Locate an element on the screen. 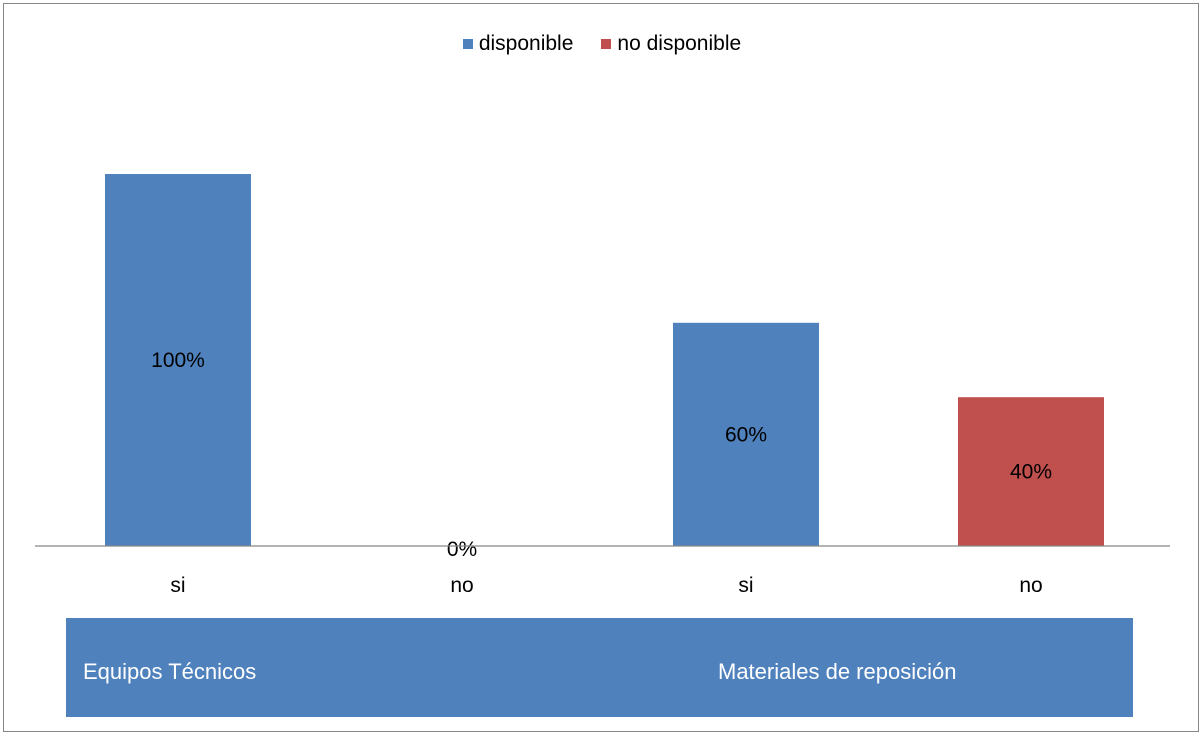 The height and width of the screenshot is (737, 1204). data-label-1: 100% is located at coordinates (178, 360).